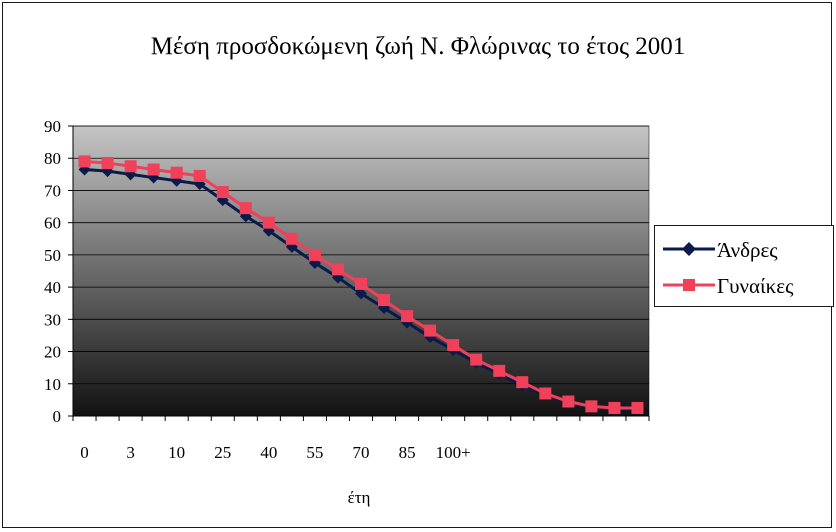 The image size is (836, 532). Describe the element at coordinates (222, 452) in the screenshot. I see `x-tick-label: 25` at that location.